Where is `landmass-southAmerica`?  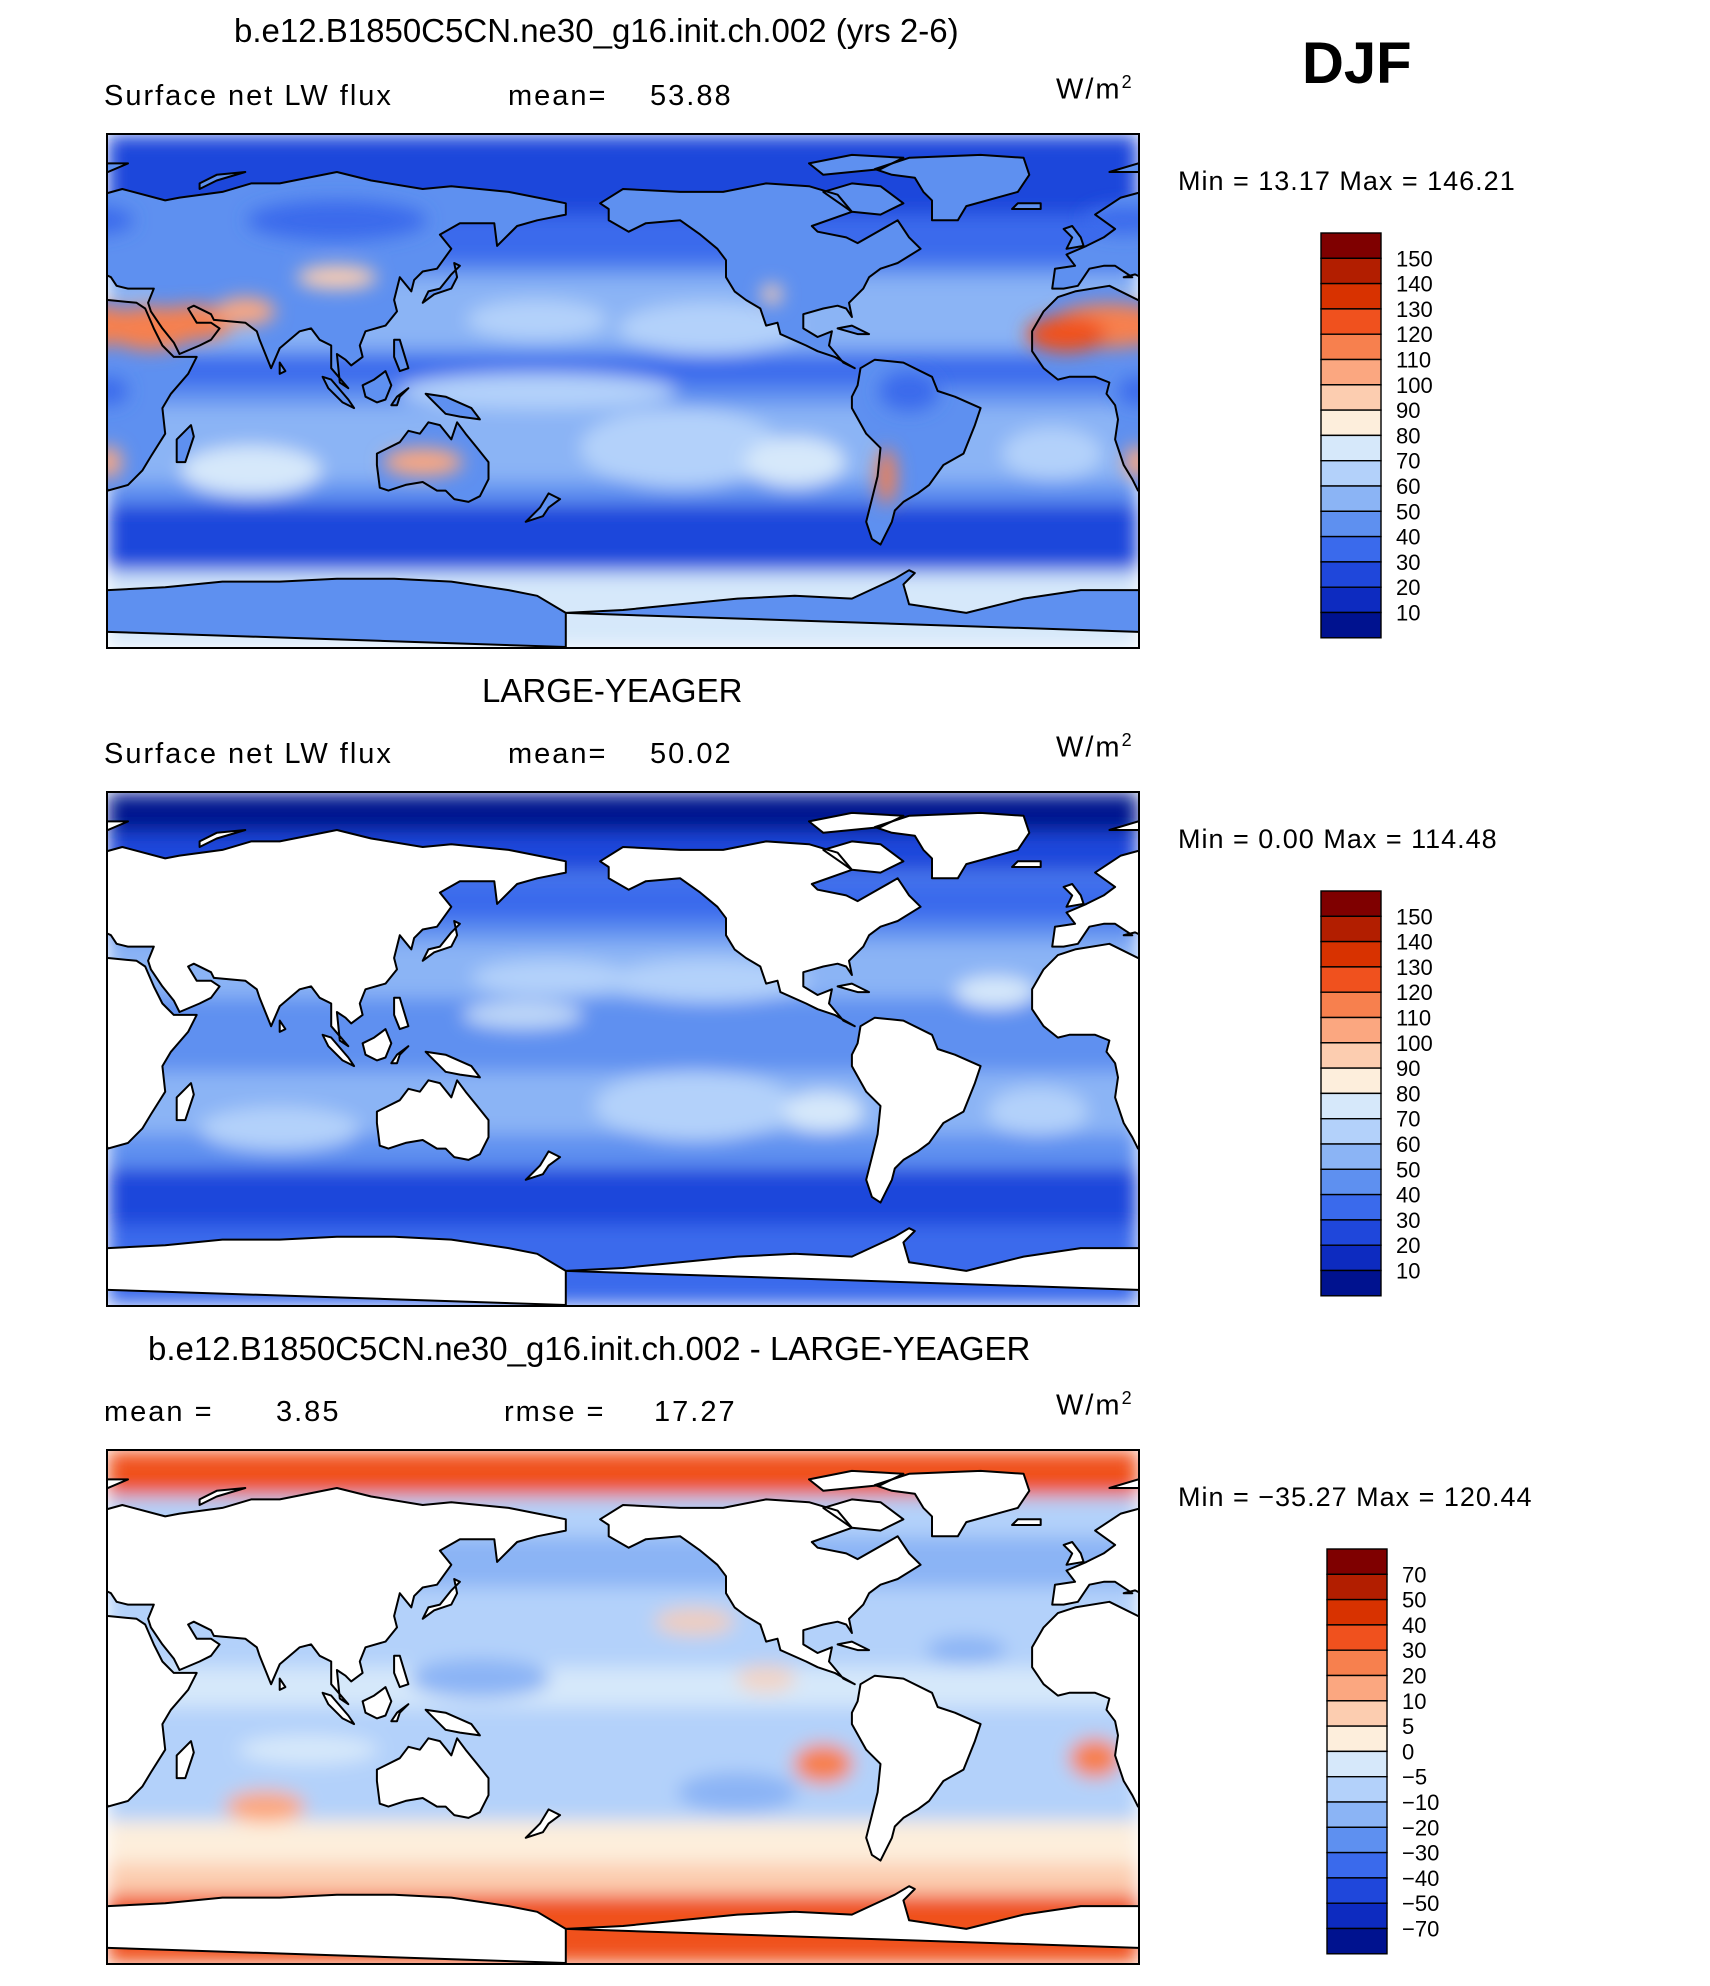 landmass-southAmerica is located at coordinates (916, 1768).